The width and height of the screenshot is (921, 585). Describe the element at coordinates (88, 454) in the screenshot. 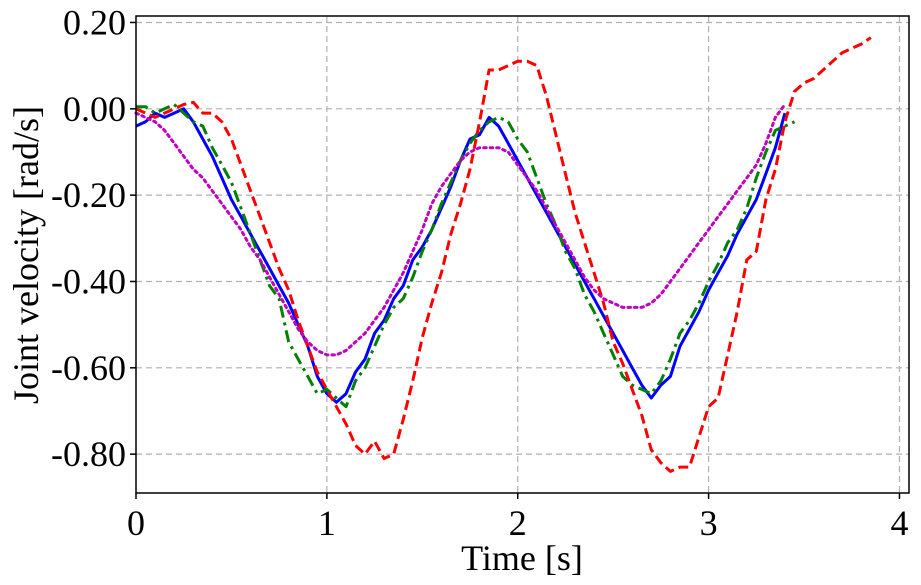

I see `y-tick-label: -0.80` at that location.